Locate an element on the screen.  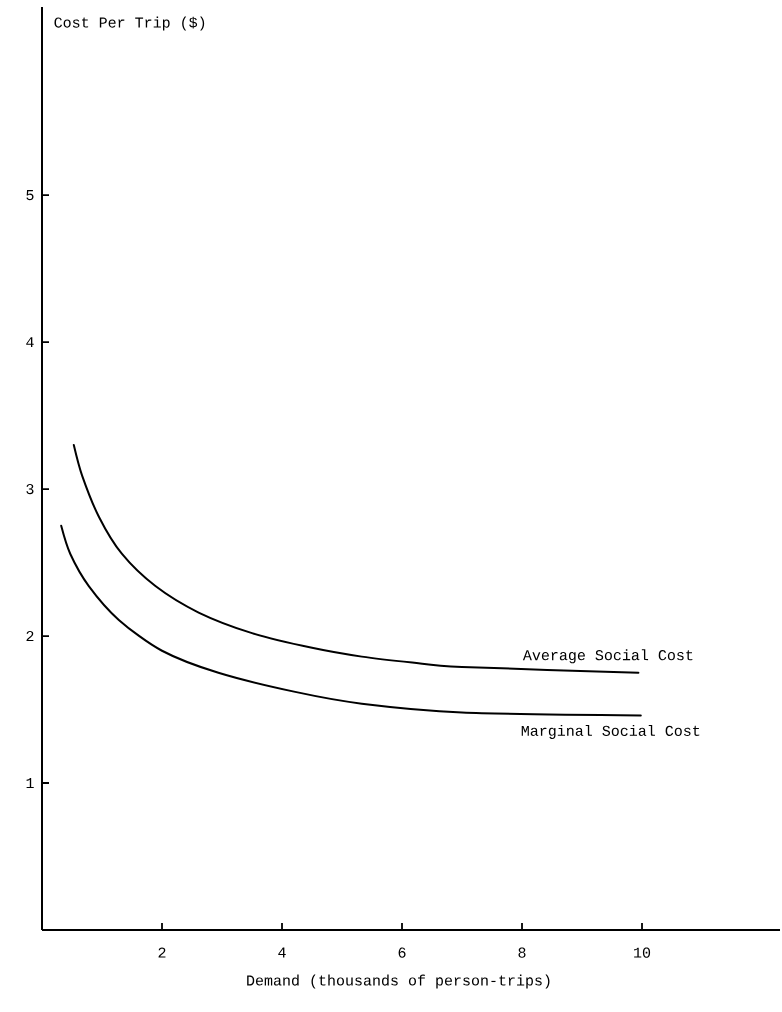
y-tick-label: 1 is located at coordinates (30, 783).